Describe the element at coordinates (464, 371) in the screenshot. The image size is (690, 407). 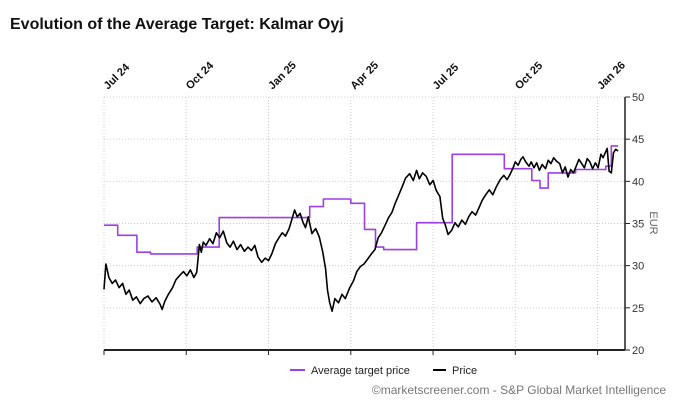
I see `legend-label-price: Price` at that location.